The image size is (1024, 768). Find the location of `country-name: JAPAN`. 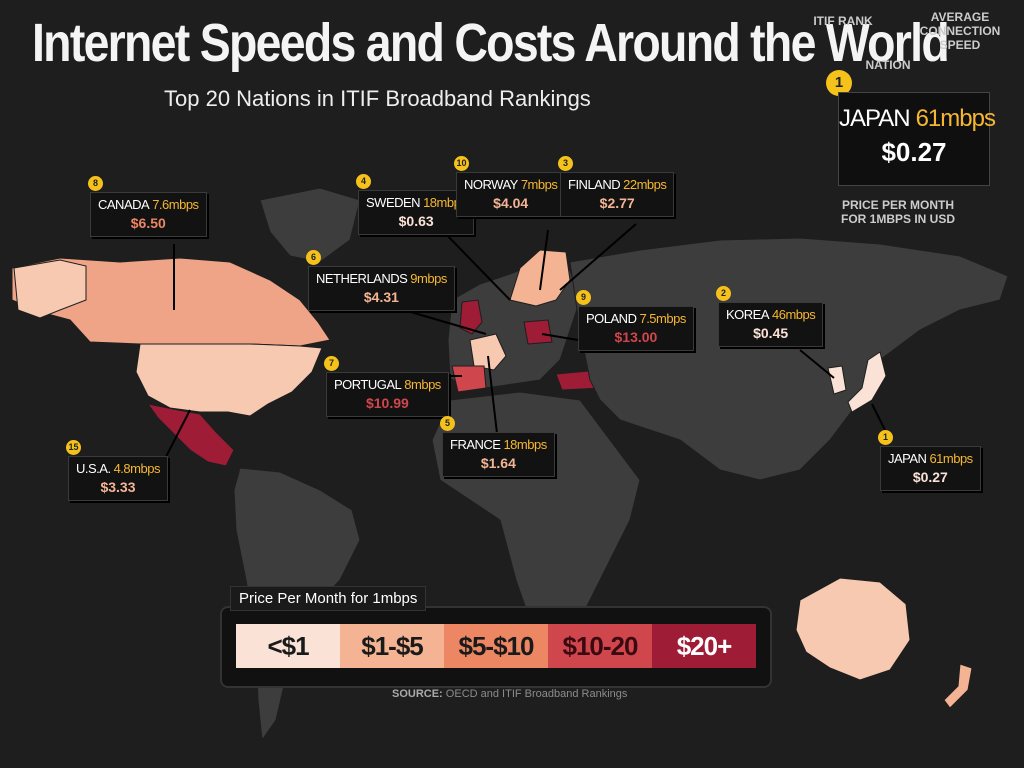

country-name: JAPAN is located at coordinates (907, 458).